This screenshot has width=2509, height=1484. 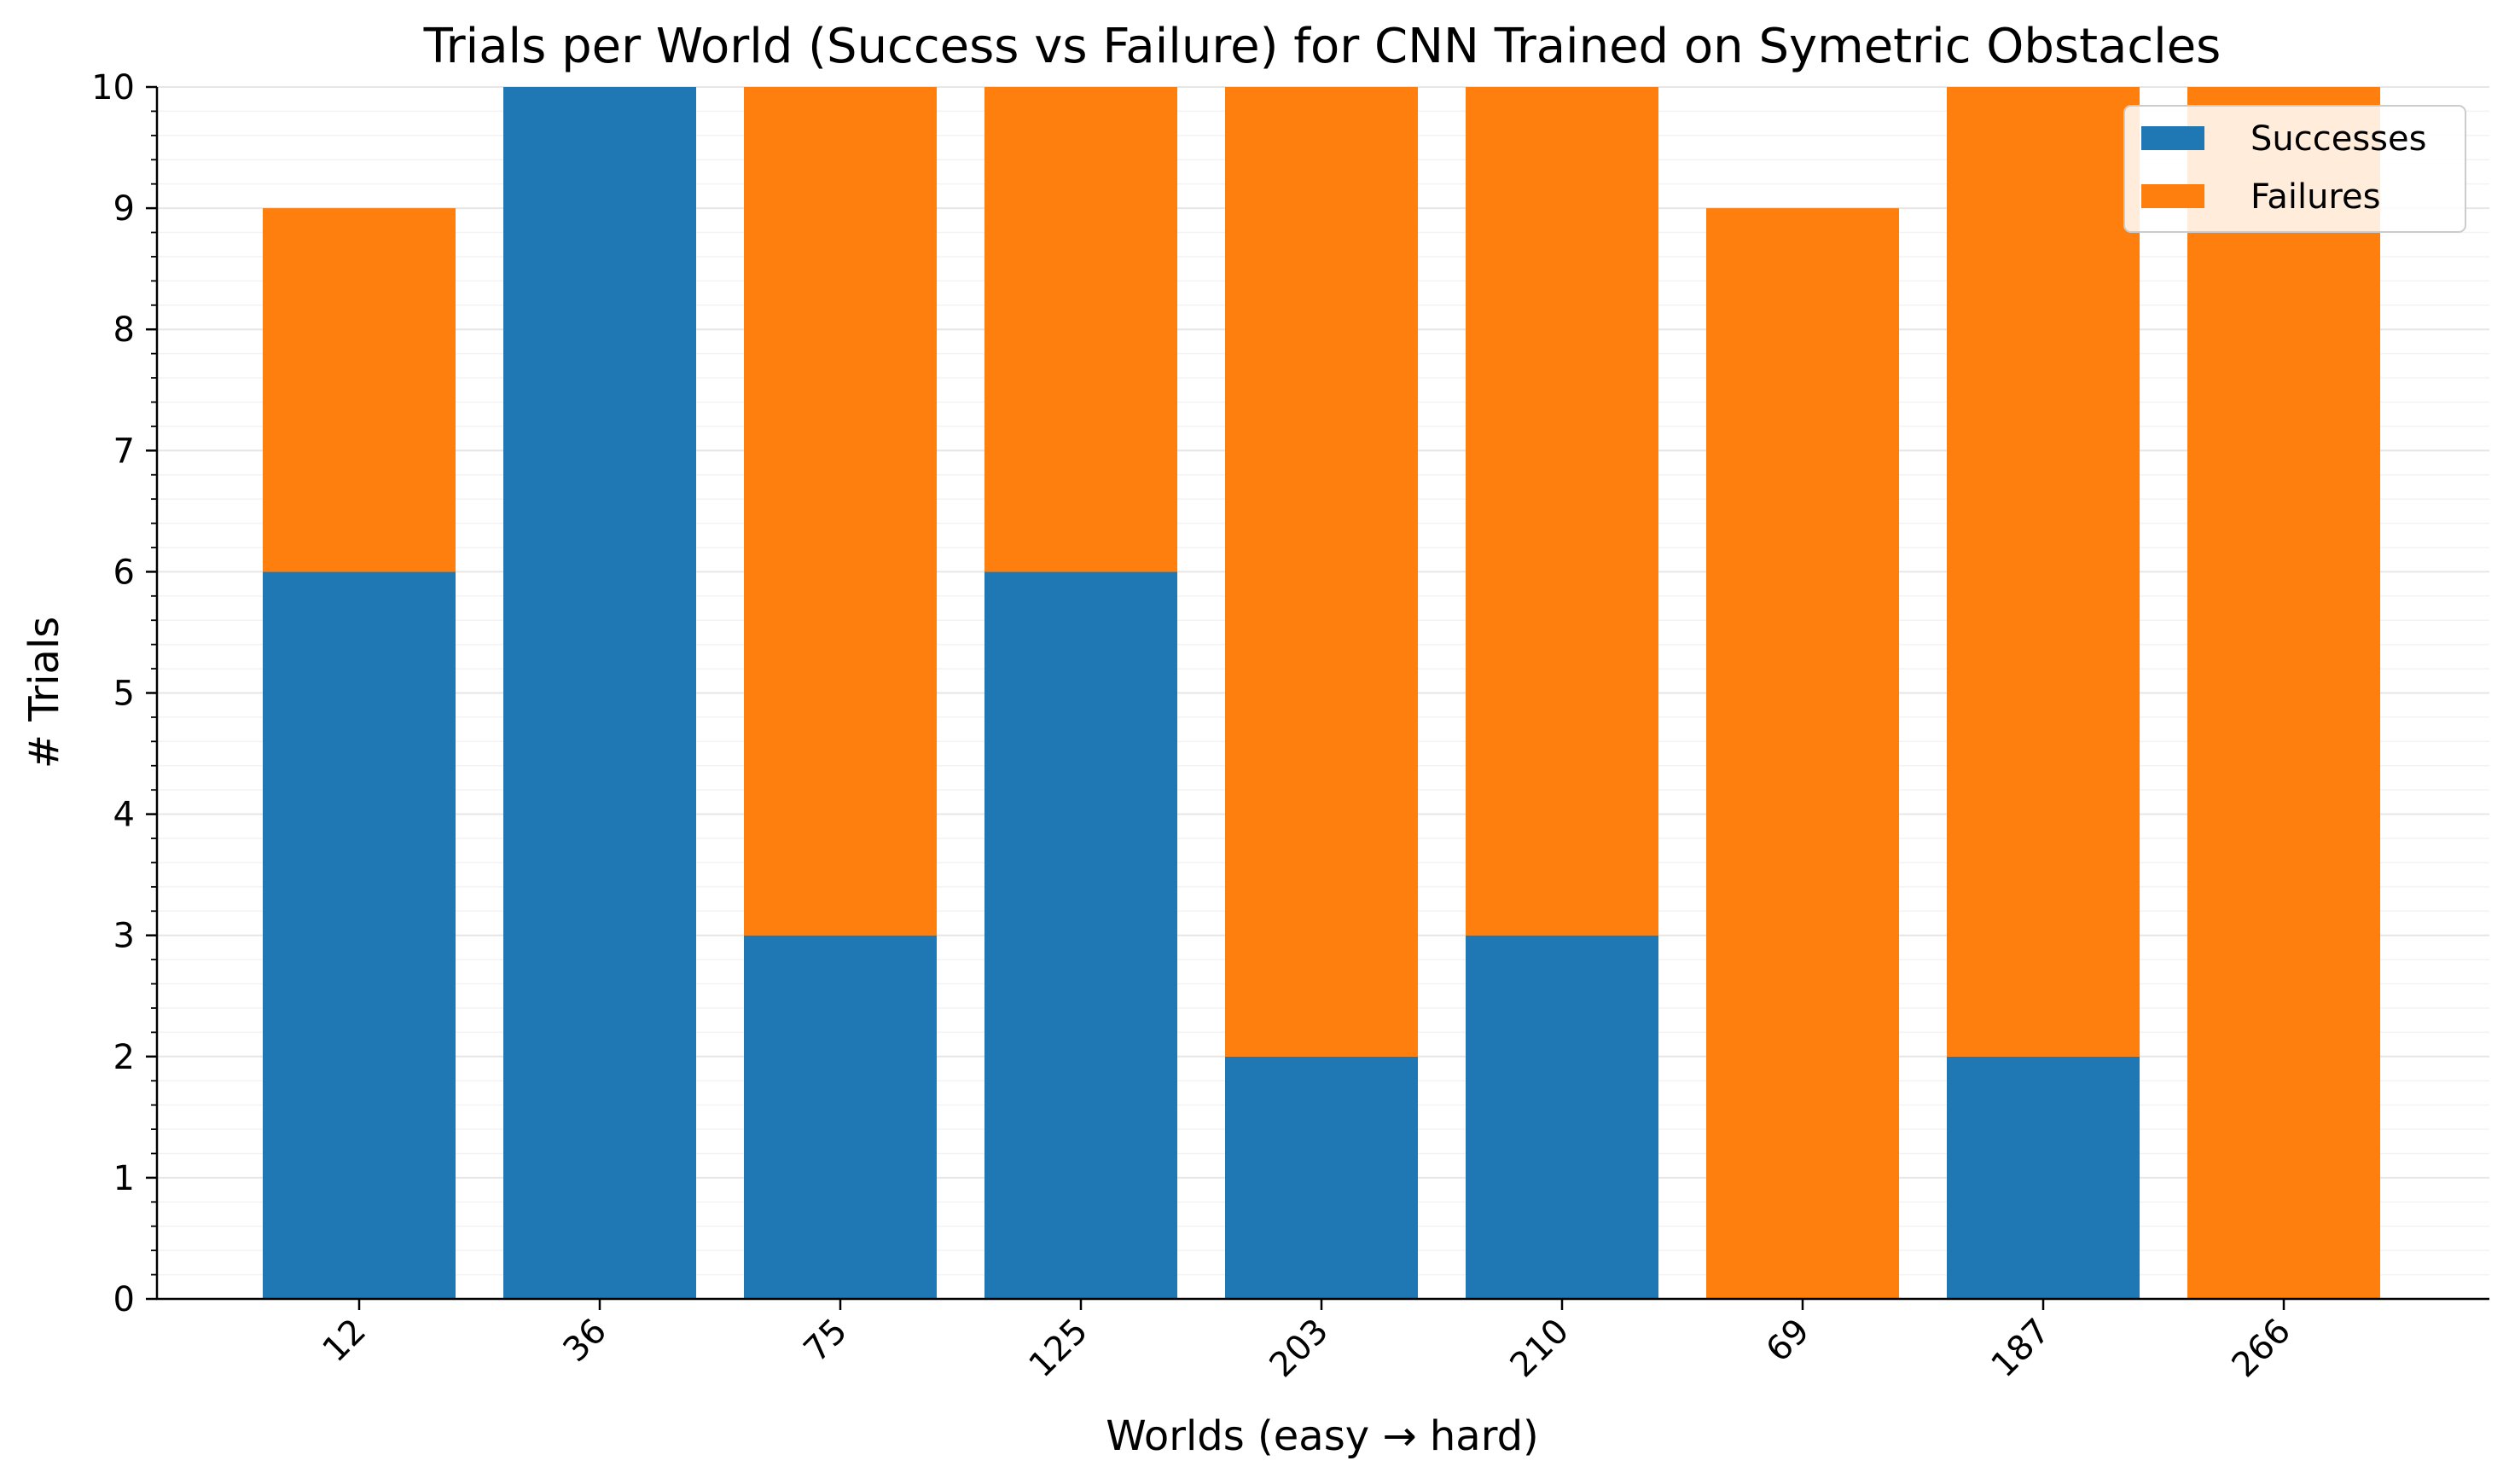 What do you see at coordinates (1789, 1341) in the screenshot?
I see `x-tick-label: 69` at bounding box center [1789, 1341].